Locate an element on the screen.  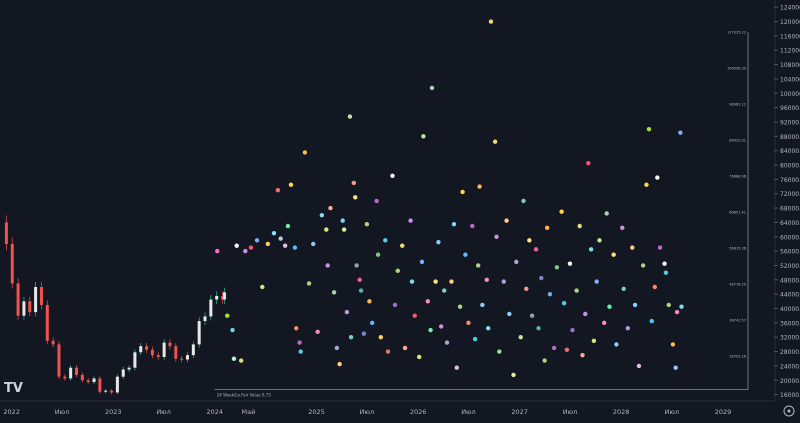
x-tick-label: 2023 is located at coordinates (113, 412).